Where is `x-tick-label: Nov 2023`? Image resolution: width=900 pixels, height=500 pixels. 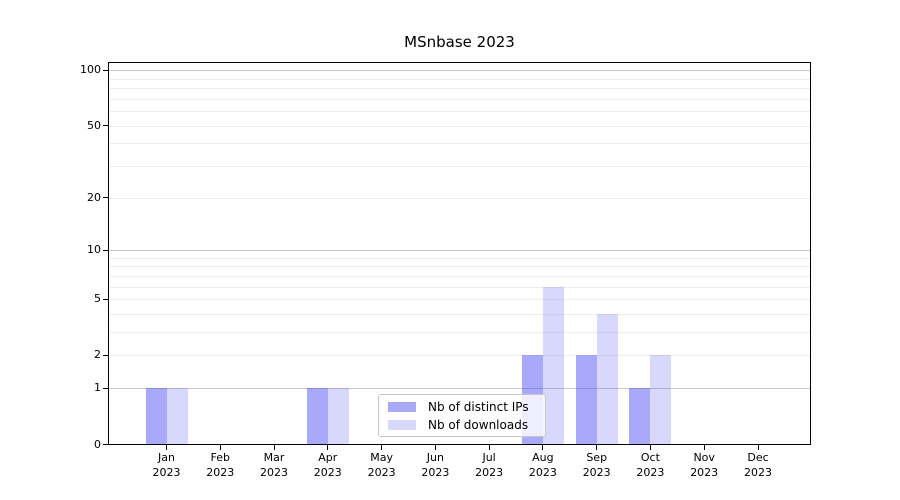 x-tick-label: Nov 2023 is located at coordinates (704, 465).